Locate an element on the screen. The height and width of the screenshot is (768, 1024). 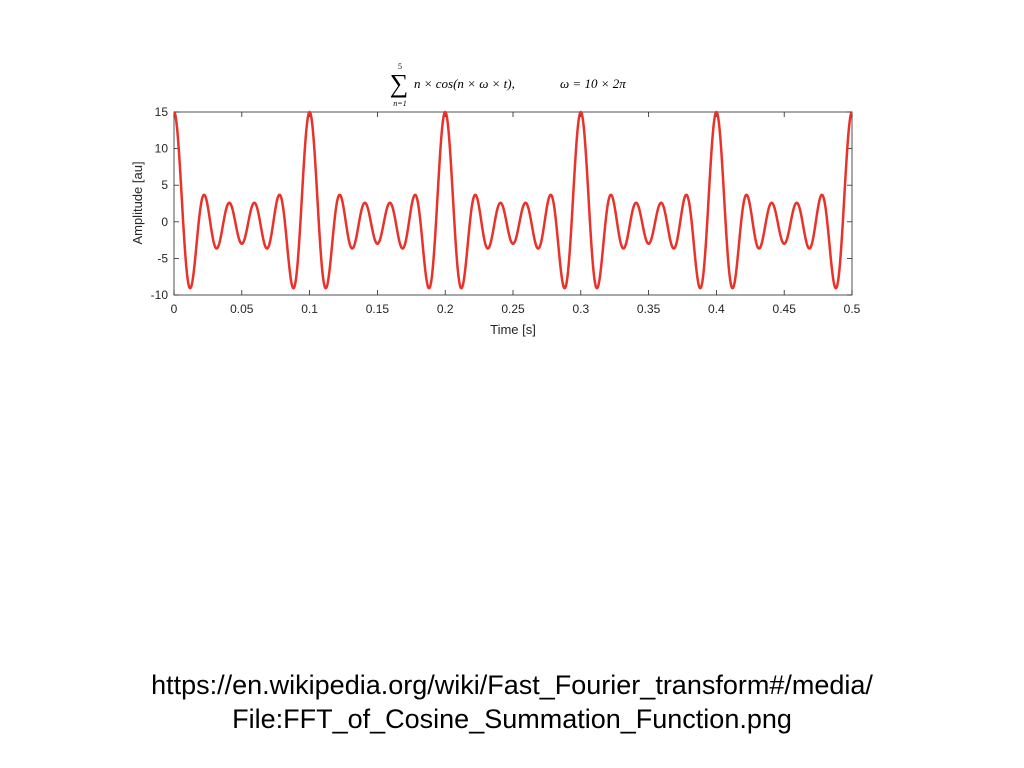
chart-title: ∑ 5 n=1 n × cos(n × ω × t), ω = 10 × 2π is located at coordinates (508, 85).